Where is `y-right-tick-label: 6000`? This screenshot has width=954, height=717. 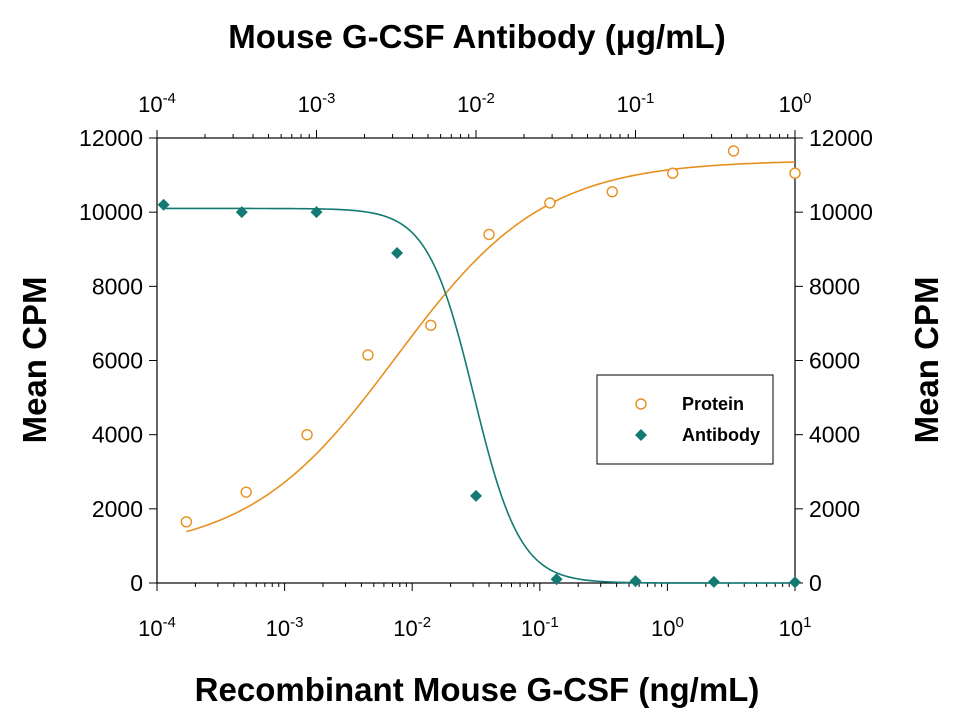 y-right-tick-label: 6000 is located at coordinates (834, 361).